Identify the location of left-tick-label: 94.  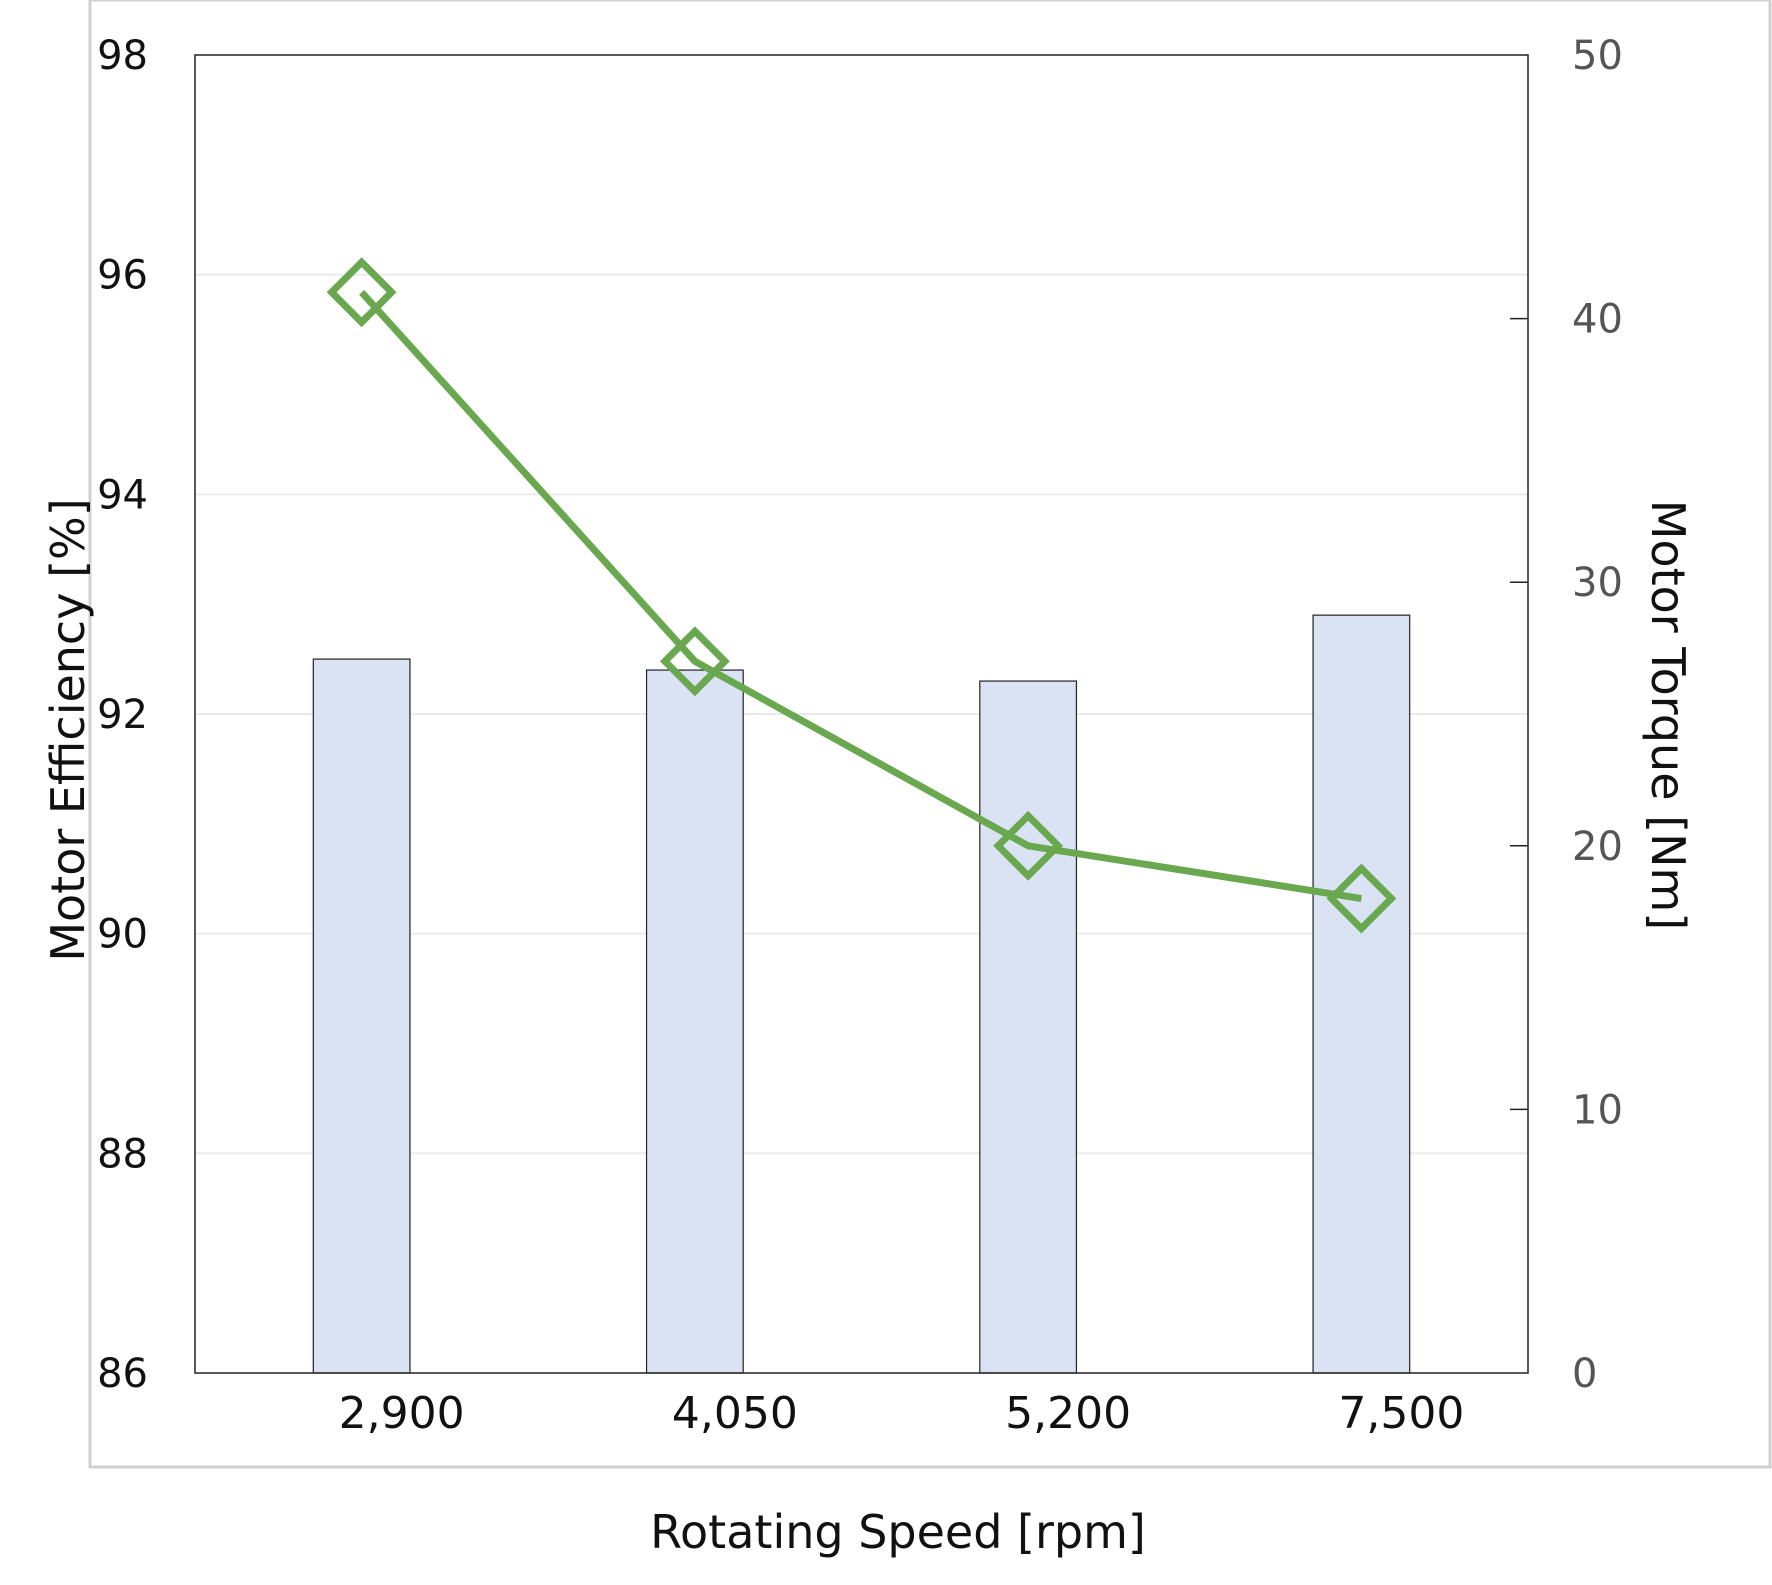
(122, 495).